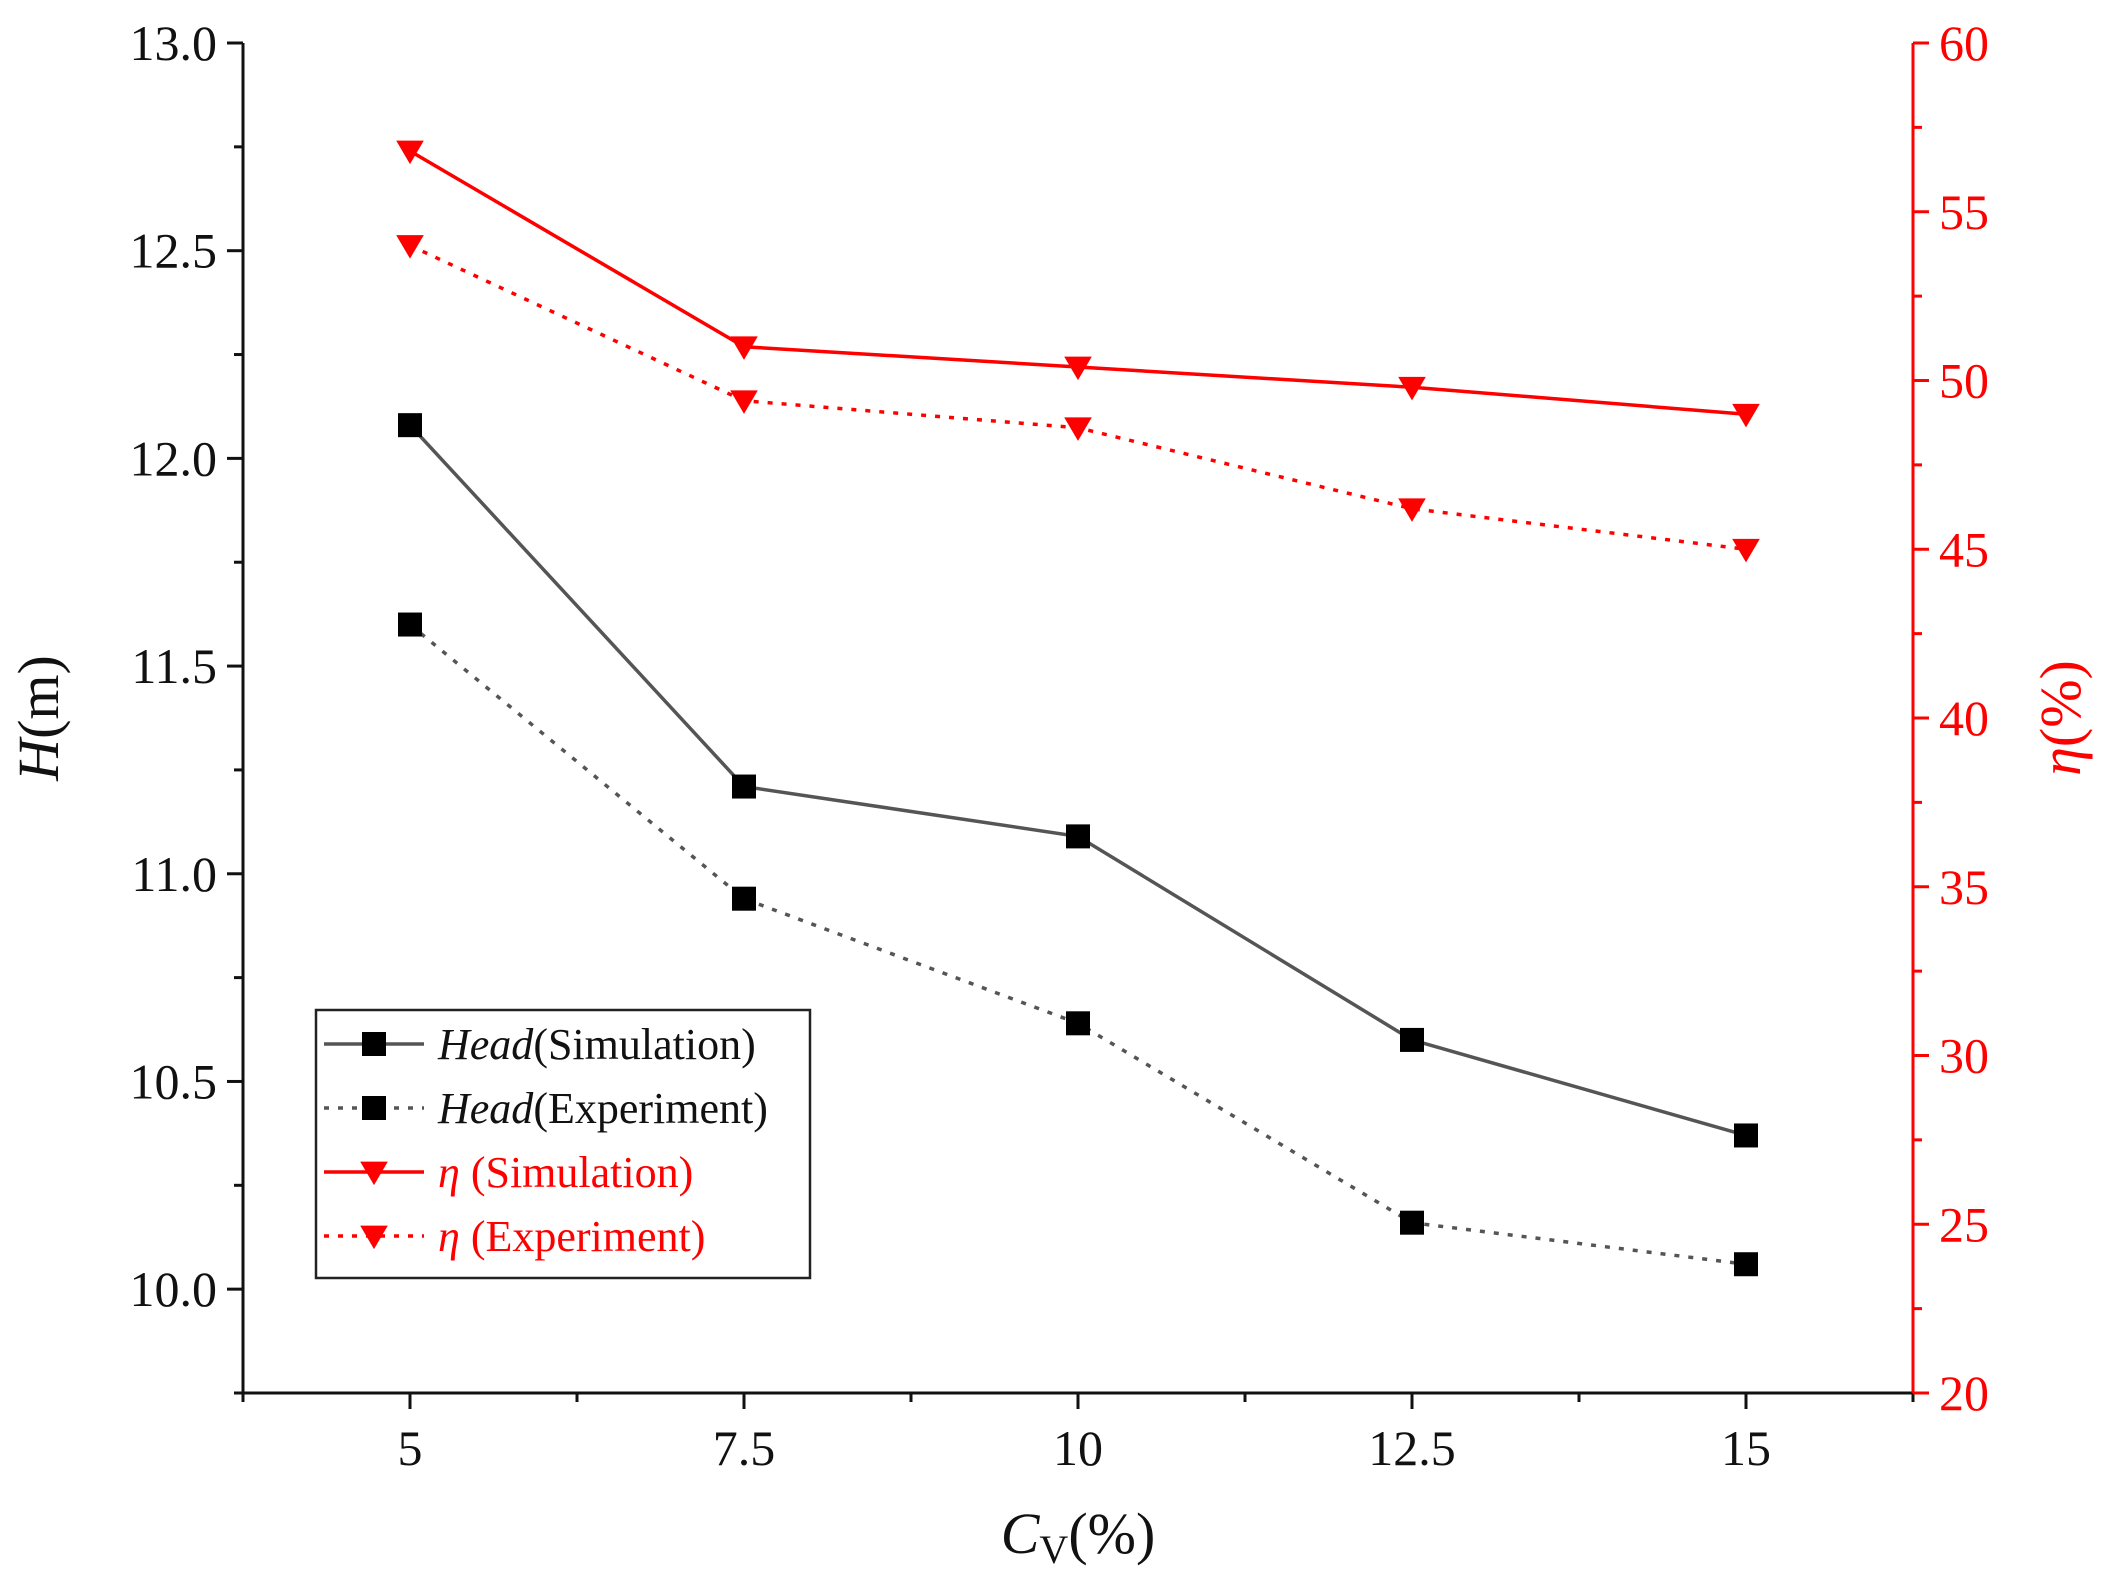 The width and height of the screenshot is (2110, 1579). I want to click on x-tick-label: 5, so click(410, 1448).